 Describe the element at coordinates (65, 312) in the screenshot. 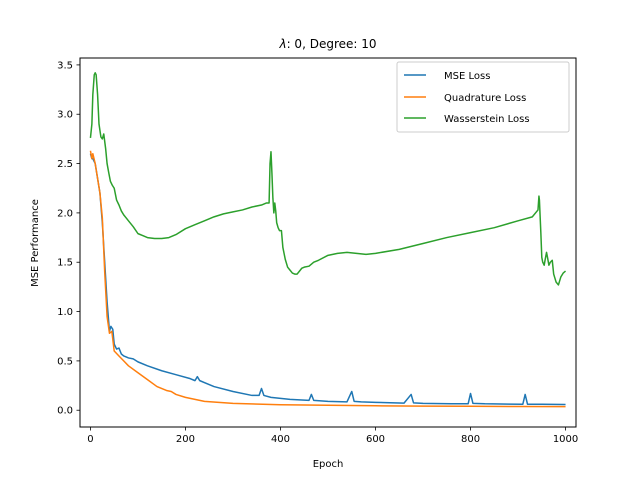

I see `y-tick-label: 1.0` at that location.